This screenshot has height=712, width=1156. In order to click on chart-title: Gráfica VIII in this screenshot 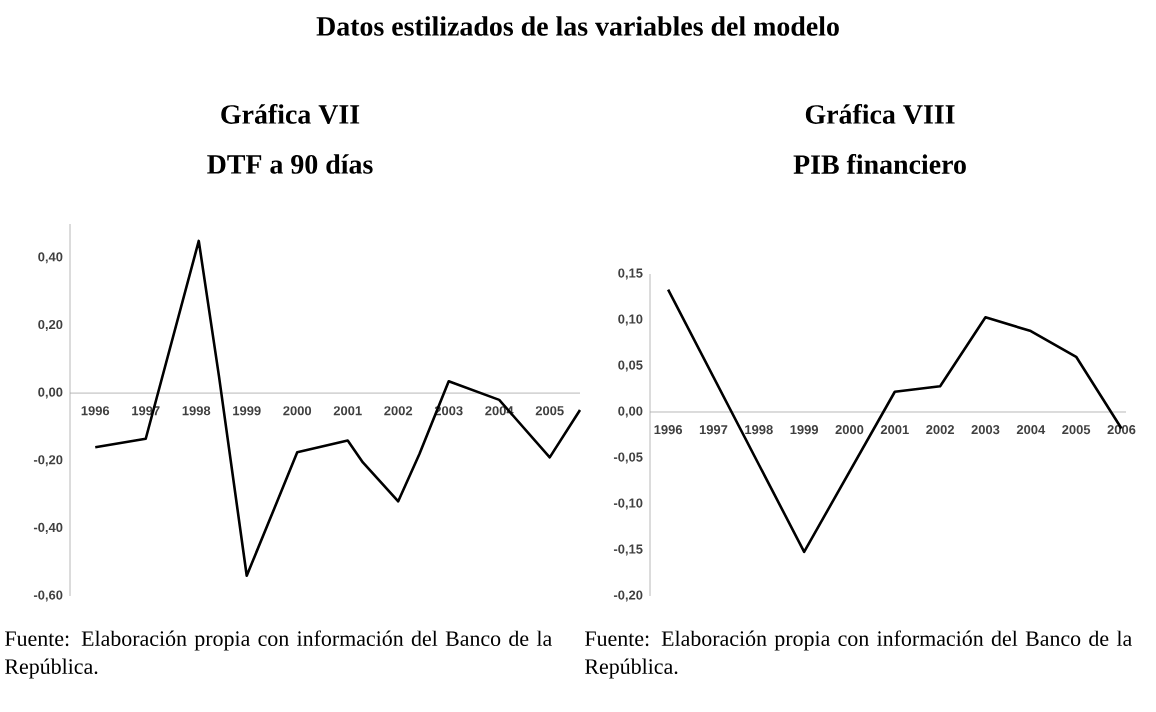, I will do `click(880, 114)`.